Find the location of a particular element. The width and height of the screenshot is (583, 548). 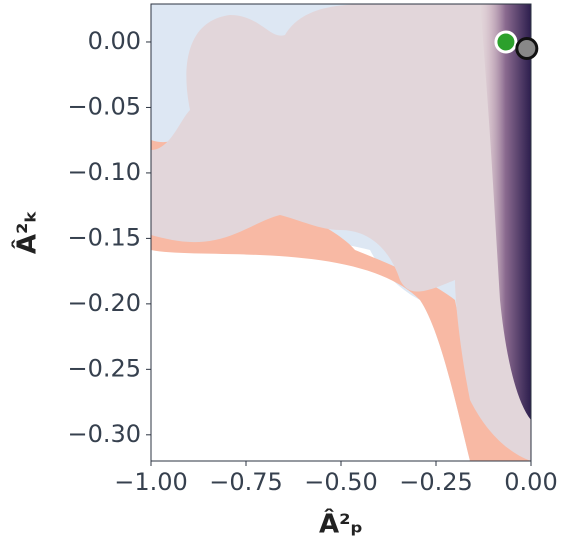

x-tick-label: −0.25 is located at coordinates (436, 482).